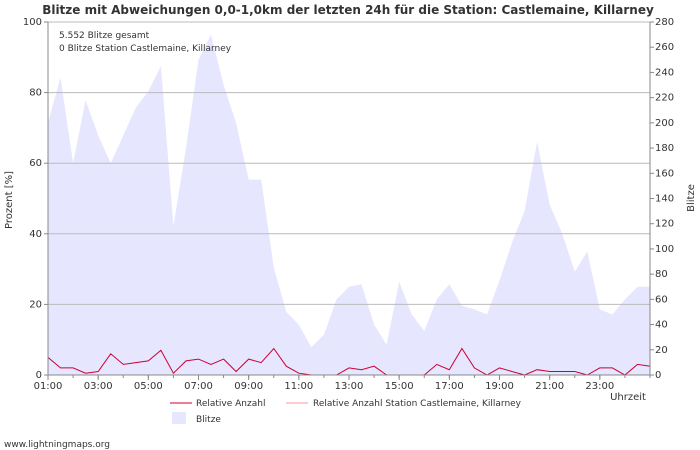 The width and height of the screenshot is (700, 450). What do you see at coordinates (599, 386) in the screenshot?
I see `x-tick-label: 23:00` at bounding box center [599, 386].